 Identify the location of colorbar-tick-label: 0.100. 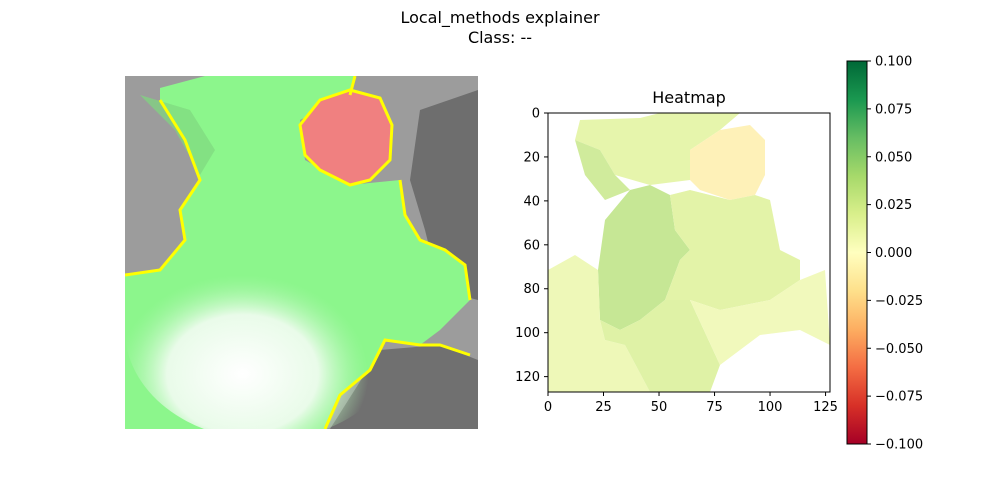
(893, 62).